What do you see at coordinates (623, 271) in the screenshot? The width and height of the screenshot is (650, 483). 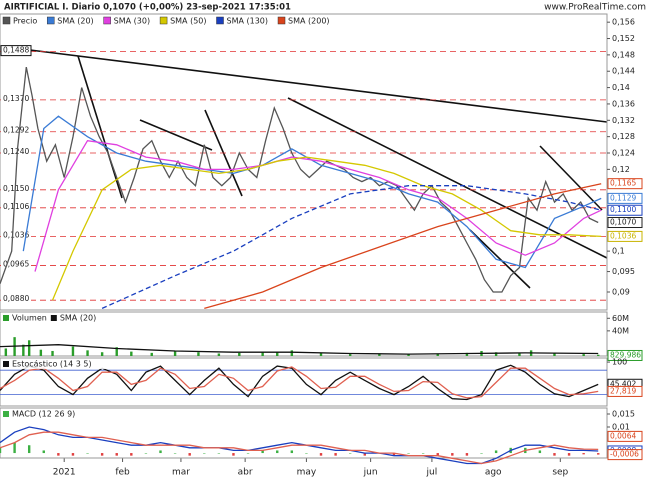 I see `y-tick-label: 0,095` at bounding box center [623, 271].